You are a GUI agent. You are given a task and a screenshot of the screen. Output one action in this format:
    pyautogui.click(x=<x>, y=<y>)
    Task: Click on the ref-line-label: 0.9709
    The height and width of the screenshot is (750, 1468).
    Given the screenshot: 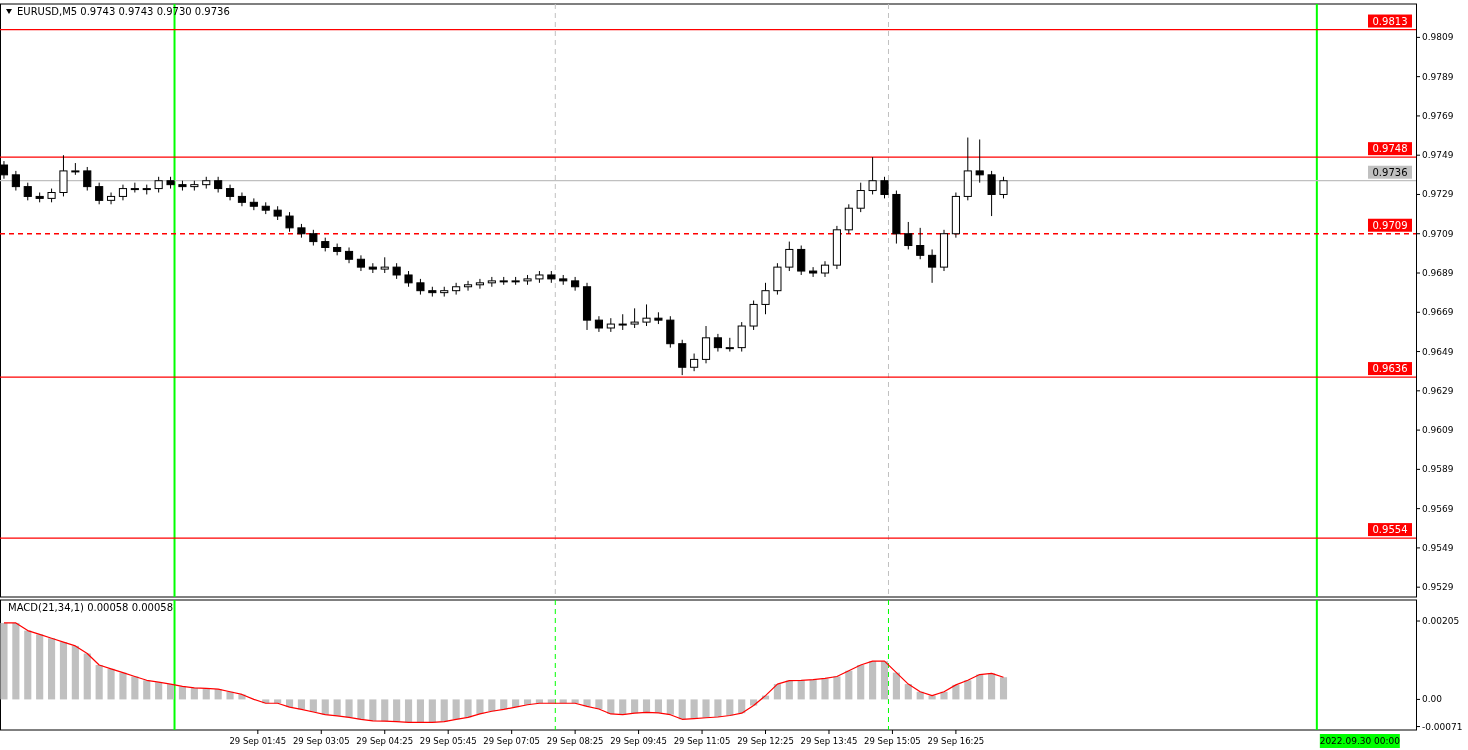 What is the action you would take?
    pyautogui.click(x=1390, y=225)
    